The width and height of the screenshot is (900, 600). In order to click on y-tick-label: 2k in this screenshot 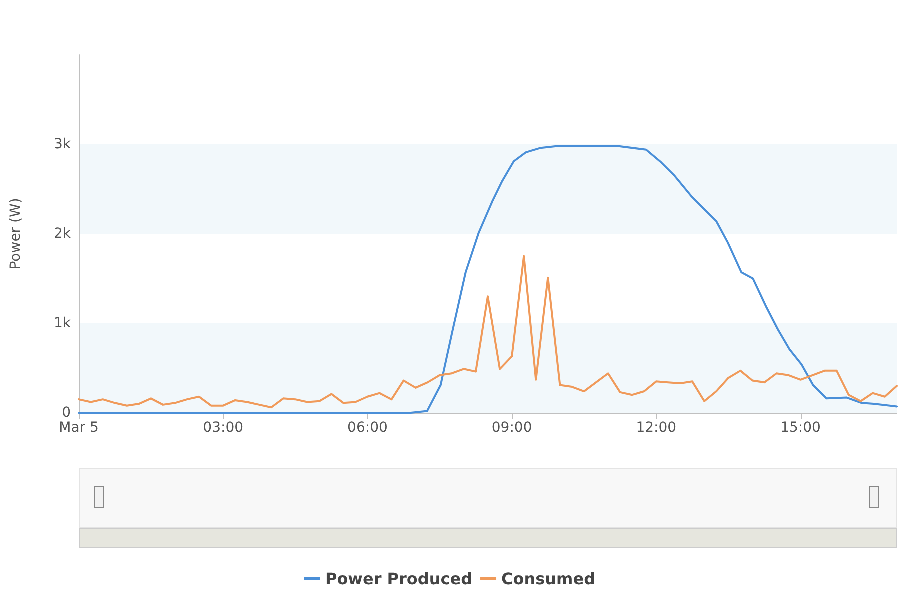, I will do `click(63, 234)`.